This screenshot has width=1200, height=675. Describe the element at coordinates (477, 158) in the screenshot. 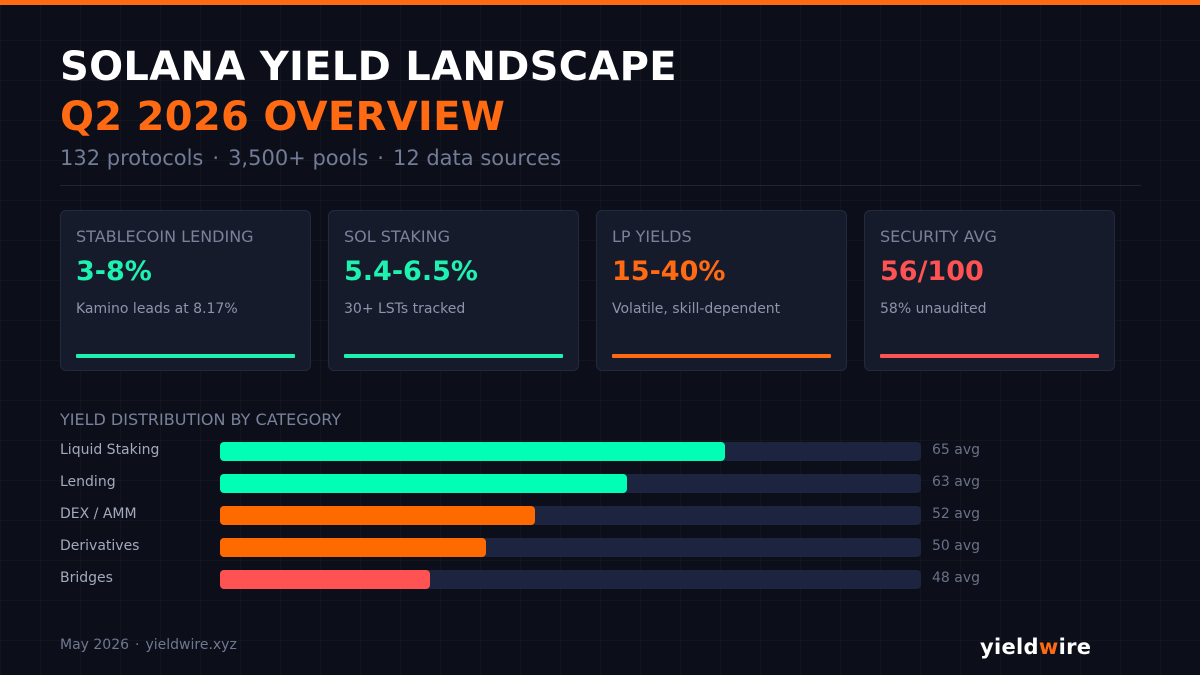

I see `stat-sources: 12 data sources` at that location.